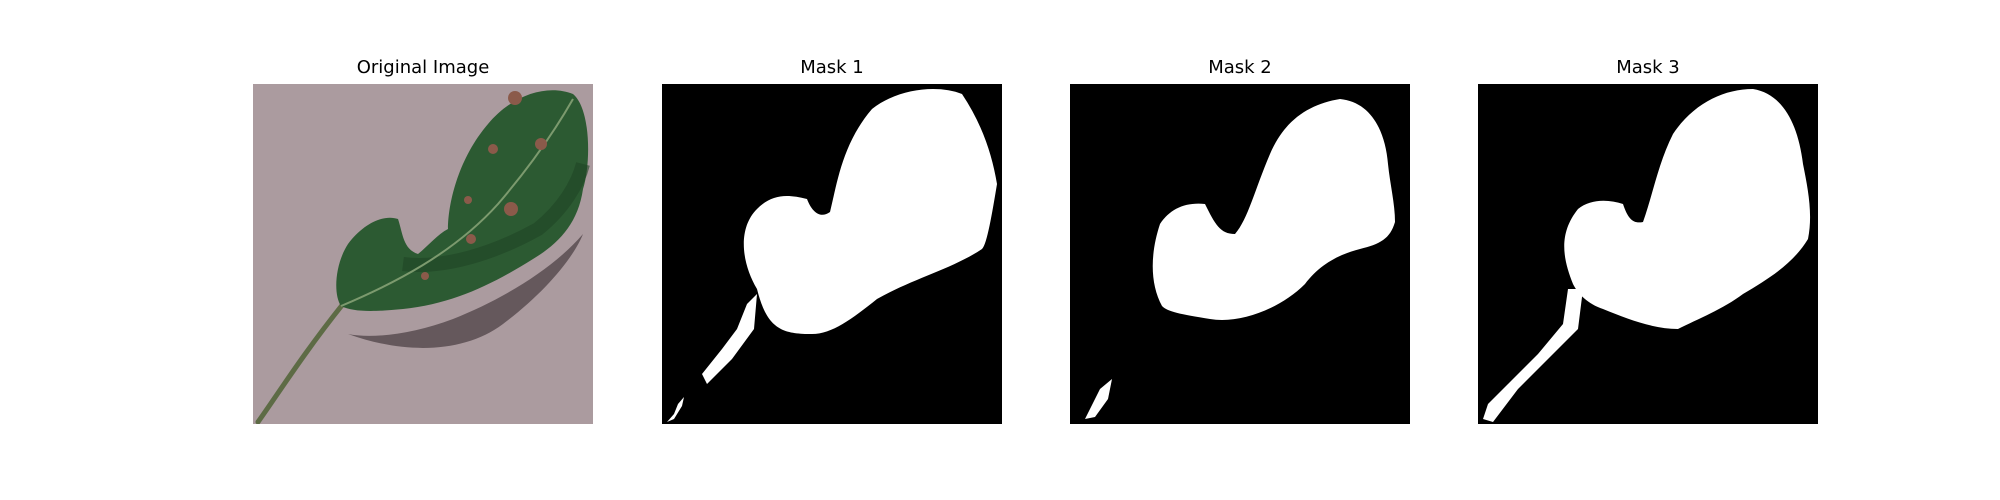 The height and width of the screenshot is (500, 2000). I want to click on panel-title: Mask 3, so click(1648, 67).